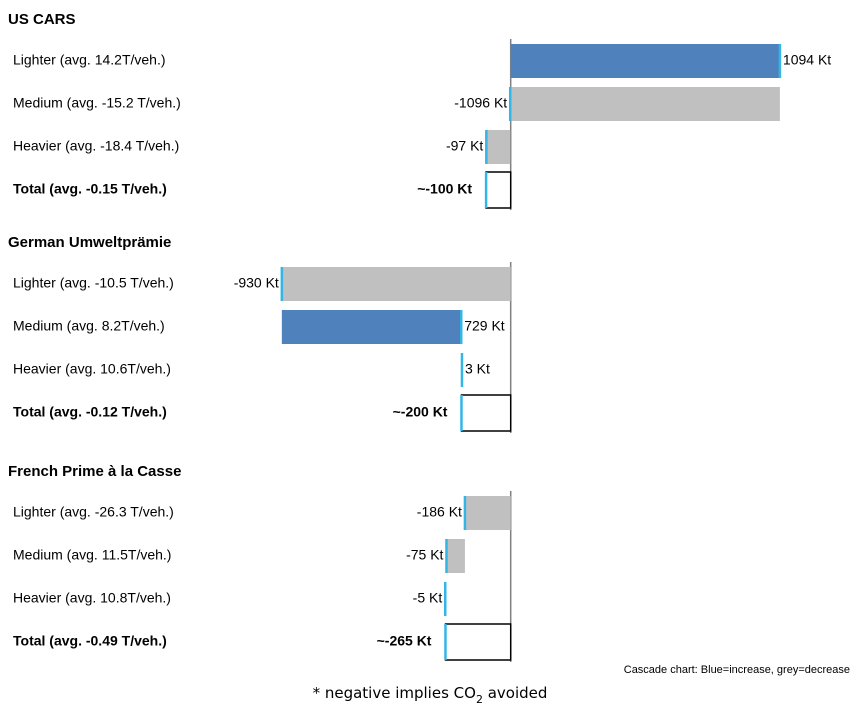 The width and height of the screenshot is (859, 708). Describe the element at coordinates (89, 326) in the screenshot. I see `category-label: Medium (avg. 8.2T/veh.)` at that location.